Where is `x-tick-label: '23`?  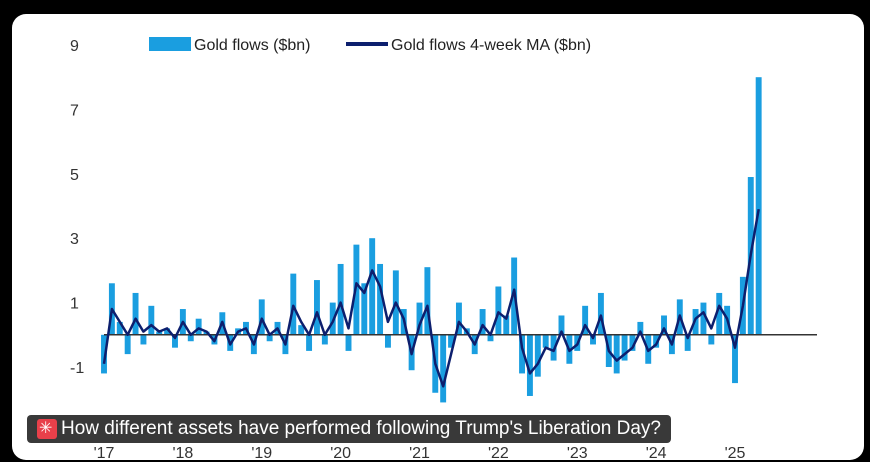
x-tick-label: '23 is located at coordinates (577, 452).